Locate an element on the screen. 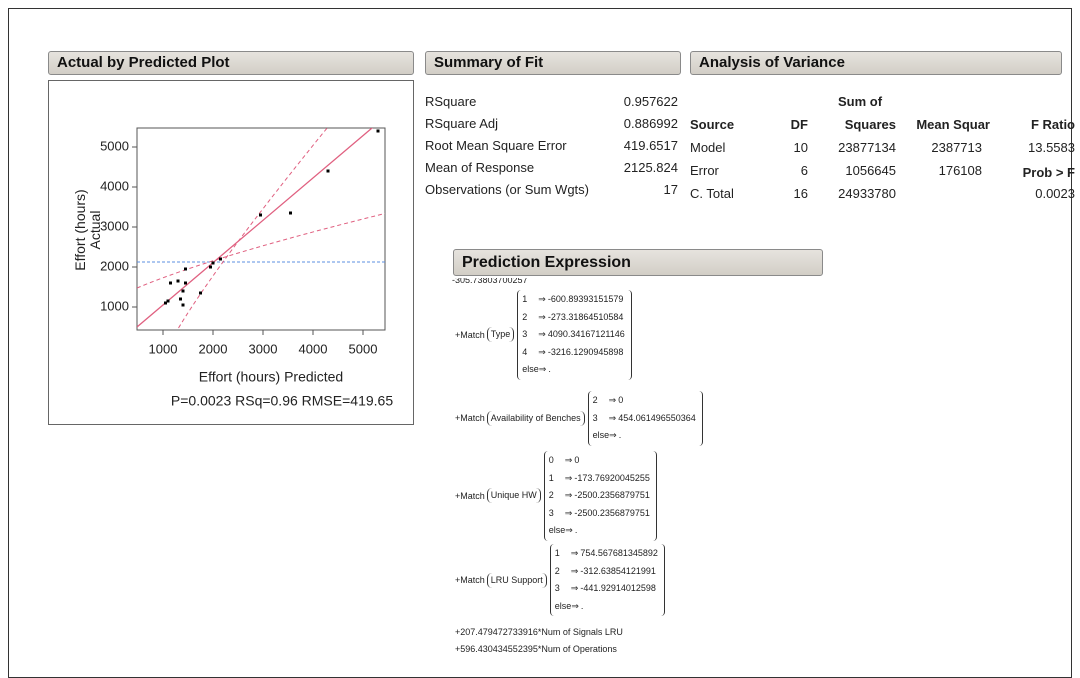 Image resolution: width=1080 pixels, height=678 pixels. plot-area is located at coordinates (261, 229).